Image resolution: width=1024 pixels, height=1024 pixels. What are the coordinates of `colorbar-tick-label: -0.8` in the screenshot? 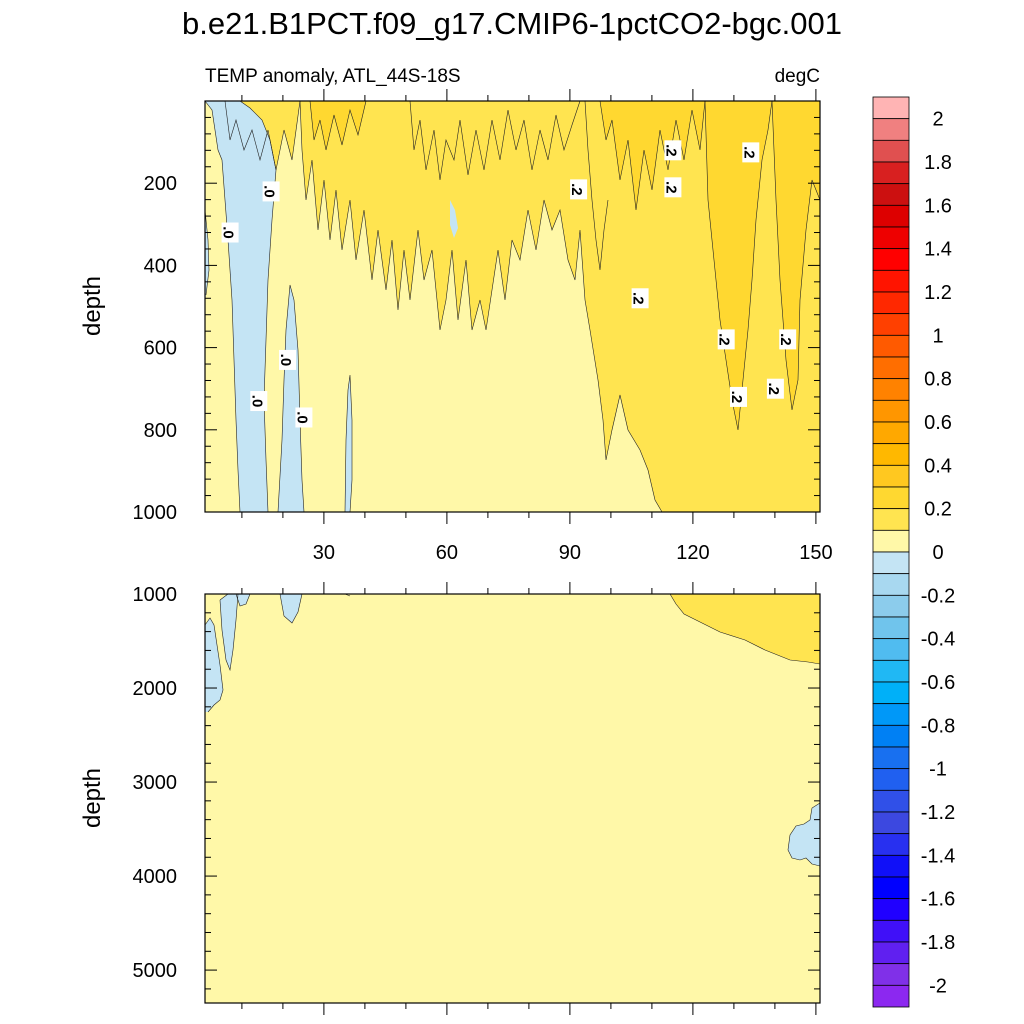 It's located at (938, 726).